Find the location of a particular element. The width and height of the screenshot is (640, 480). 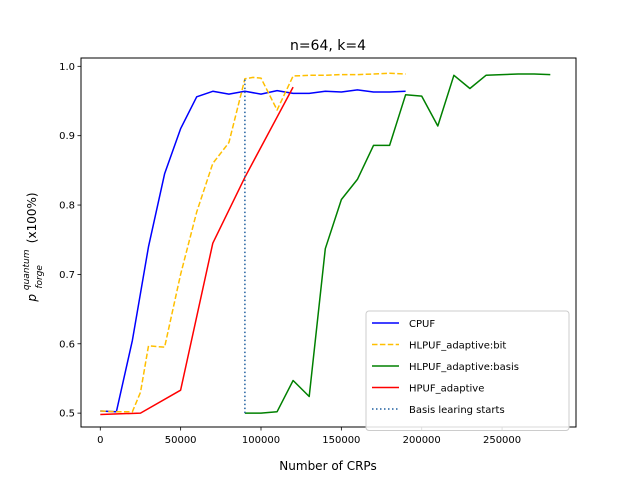

x-tick-label: 150000 is located at coordinates (341, 440).